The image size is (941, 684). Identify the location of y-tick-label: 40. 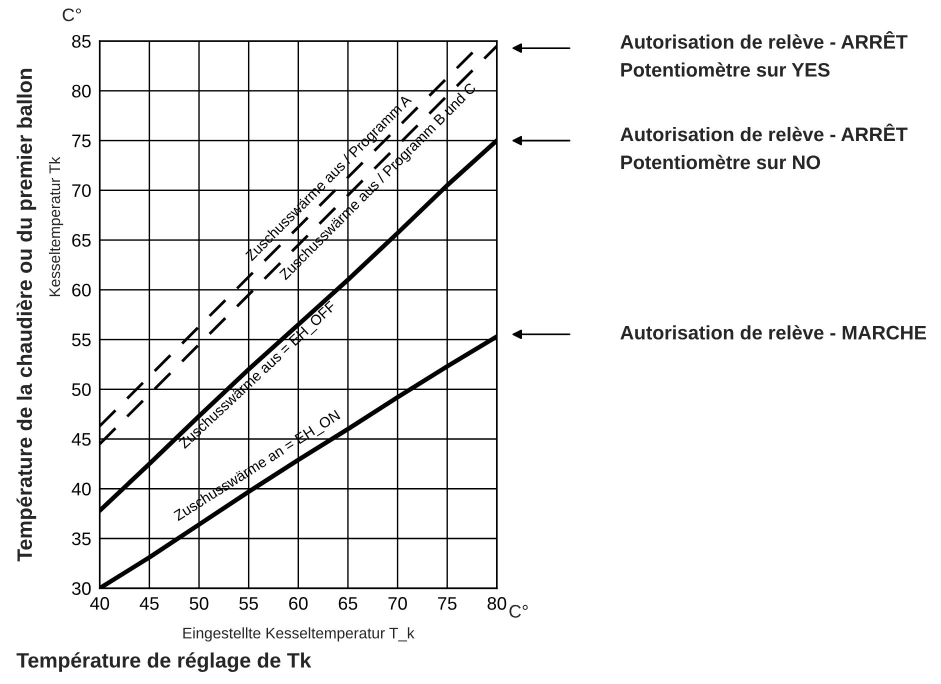
(81, 489).